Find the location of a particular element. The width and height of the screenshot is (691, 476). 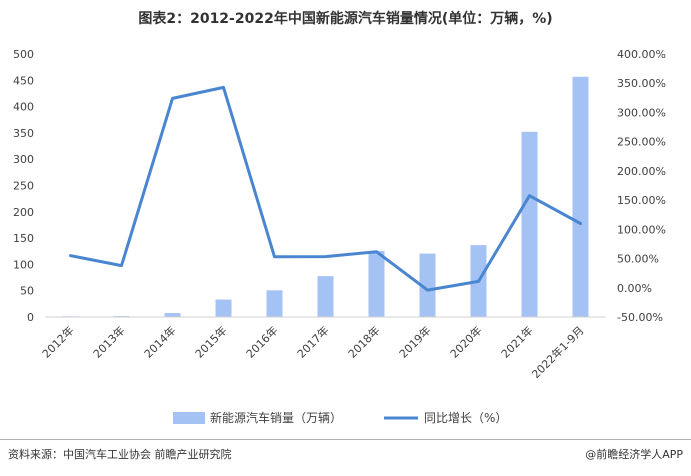

x-tick-label: 2015年 is located at coordinates (210, 341).